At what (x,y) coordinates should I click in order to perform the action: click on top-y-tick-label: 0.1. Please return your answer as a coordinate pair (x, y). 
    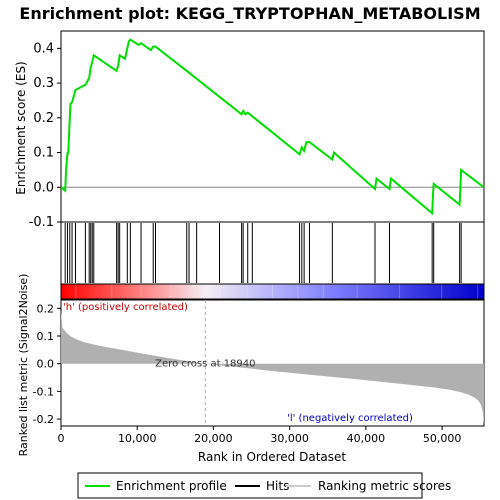
    Looking at the image, I should click on (43, 153).